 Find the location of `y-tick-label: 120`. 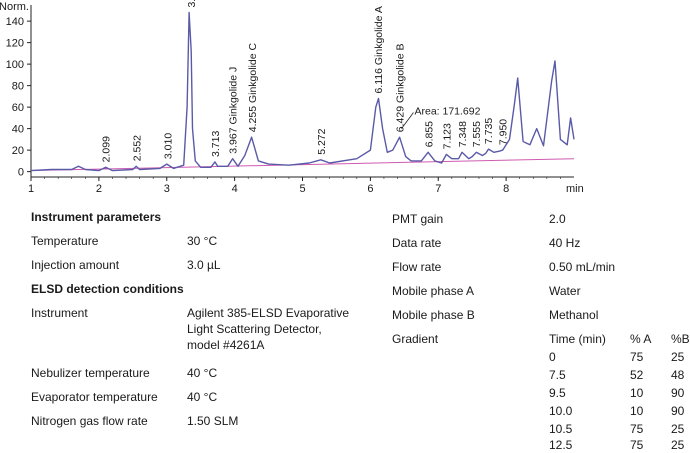

y-tick-label: 120 is located at coordinates (15, 44).